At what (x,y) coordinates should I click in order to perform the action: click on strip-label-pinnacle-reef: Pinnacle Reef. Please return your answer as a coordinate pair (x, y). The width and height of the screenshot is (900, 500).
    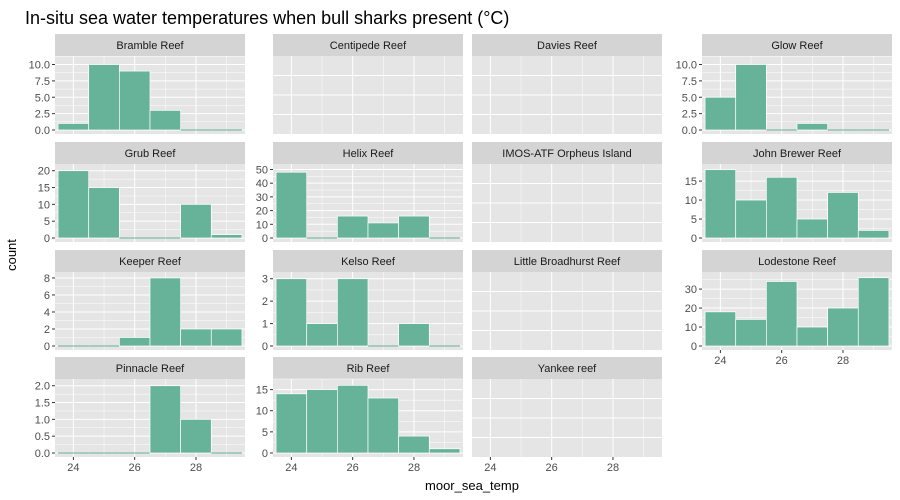
    Looking at the image, I should click on (150, 369).